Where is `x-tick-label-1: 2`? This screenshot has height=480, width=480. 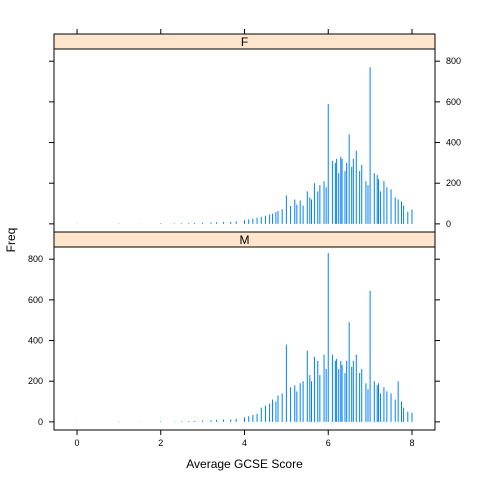 x-tick-label-1: 2 is located at coordinates (160, 443).